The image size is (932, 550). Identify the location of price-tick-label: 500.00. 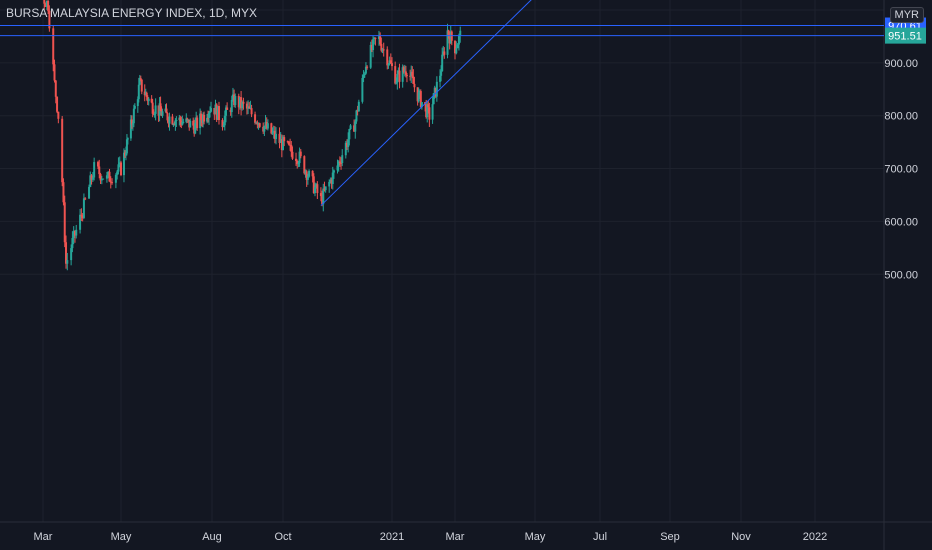
(901, 275).